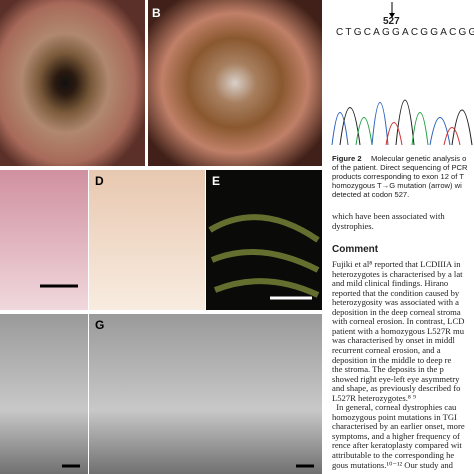 This screenshot has width=474, height=474. What do you see at coordinates (374, 397) in the screenshot?
I see `text-line: L527R heterozygotes.⁸ ⁹` at bounding box center [374, 397].